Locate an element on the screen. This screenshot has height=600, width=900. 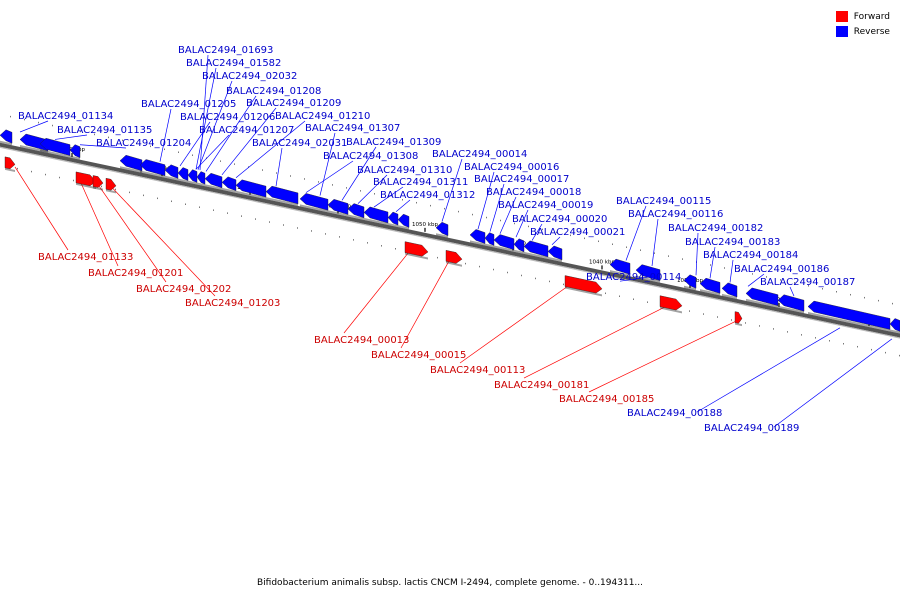
reverse-gene-label: BALAC2494_00017 is located at coordinates (521, 179).